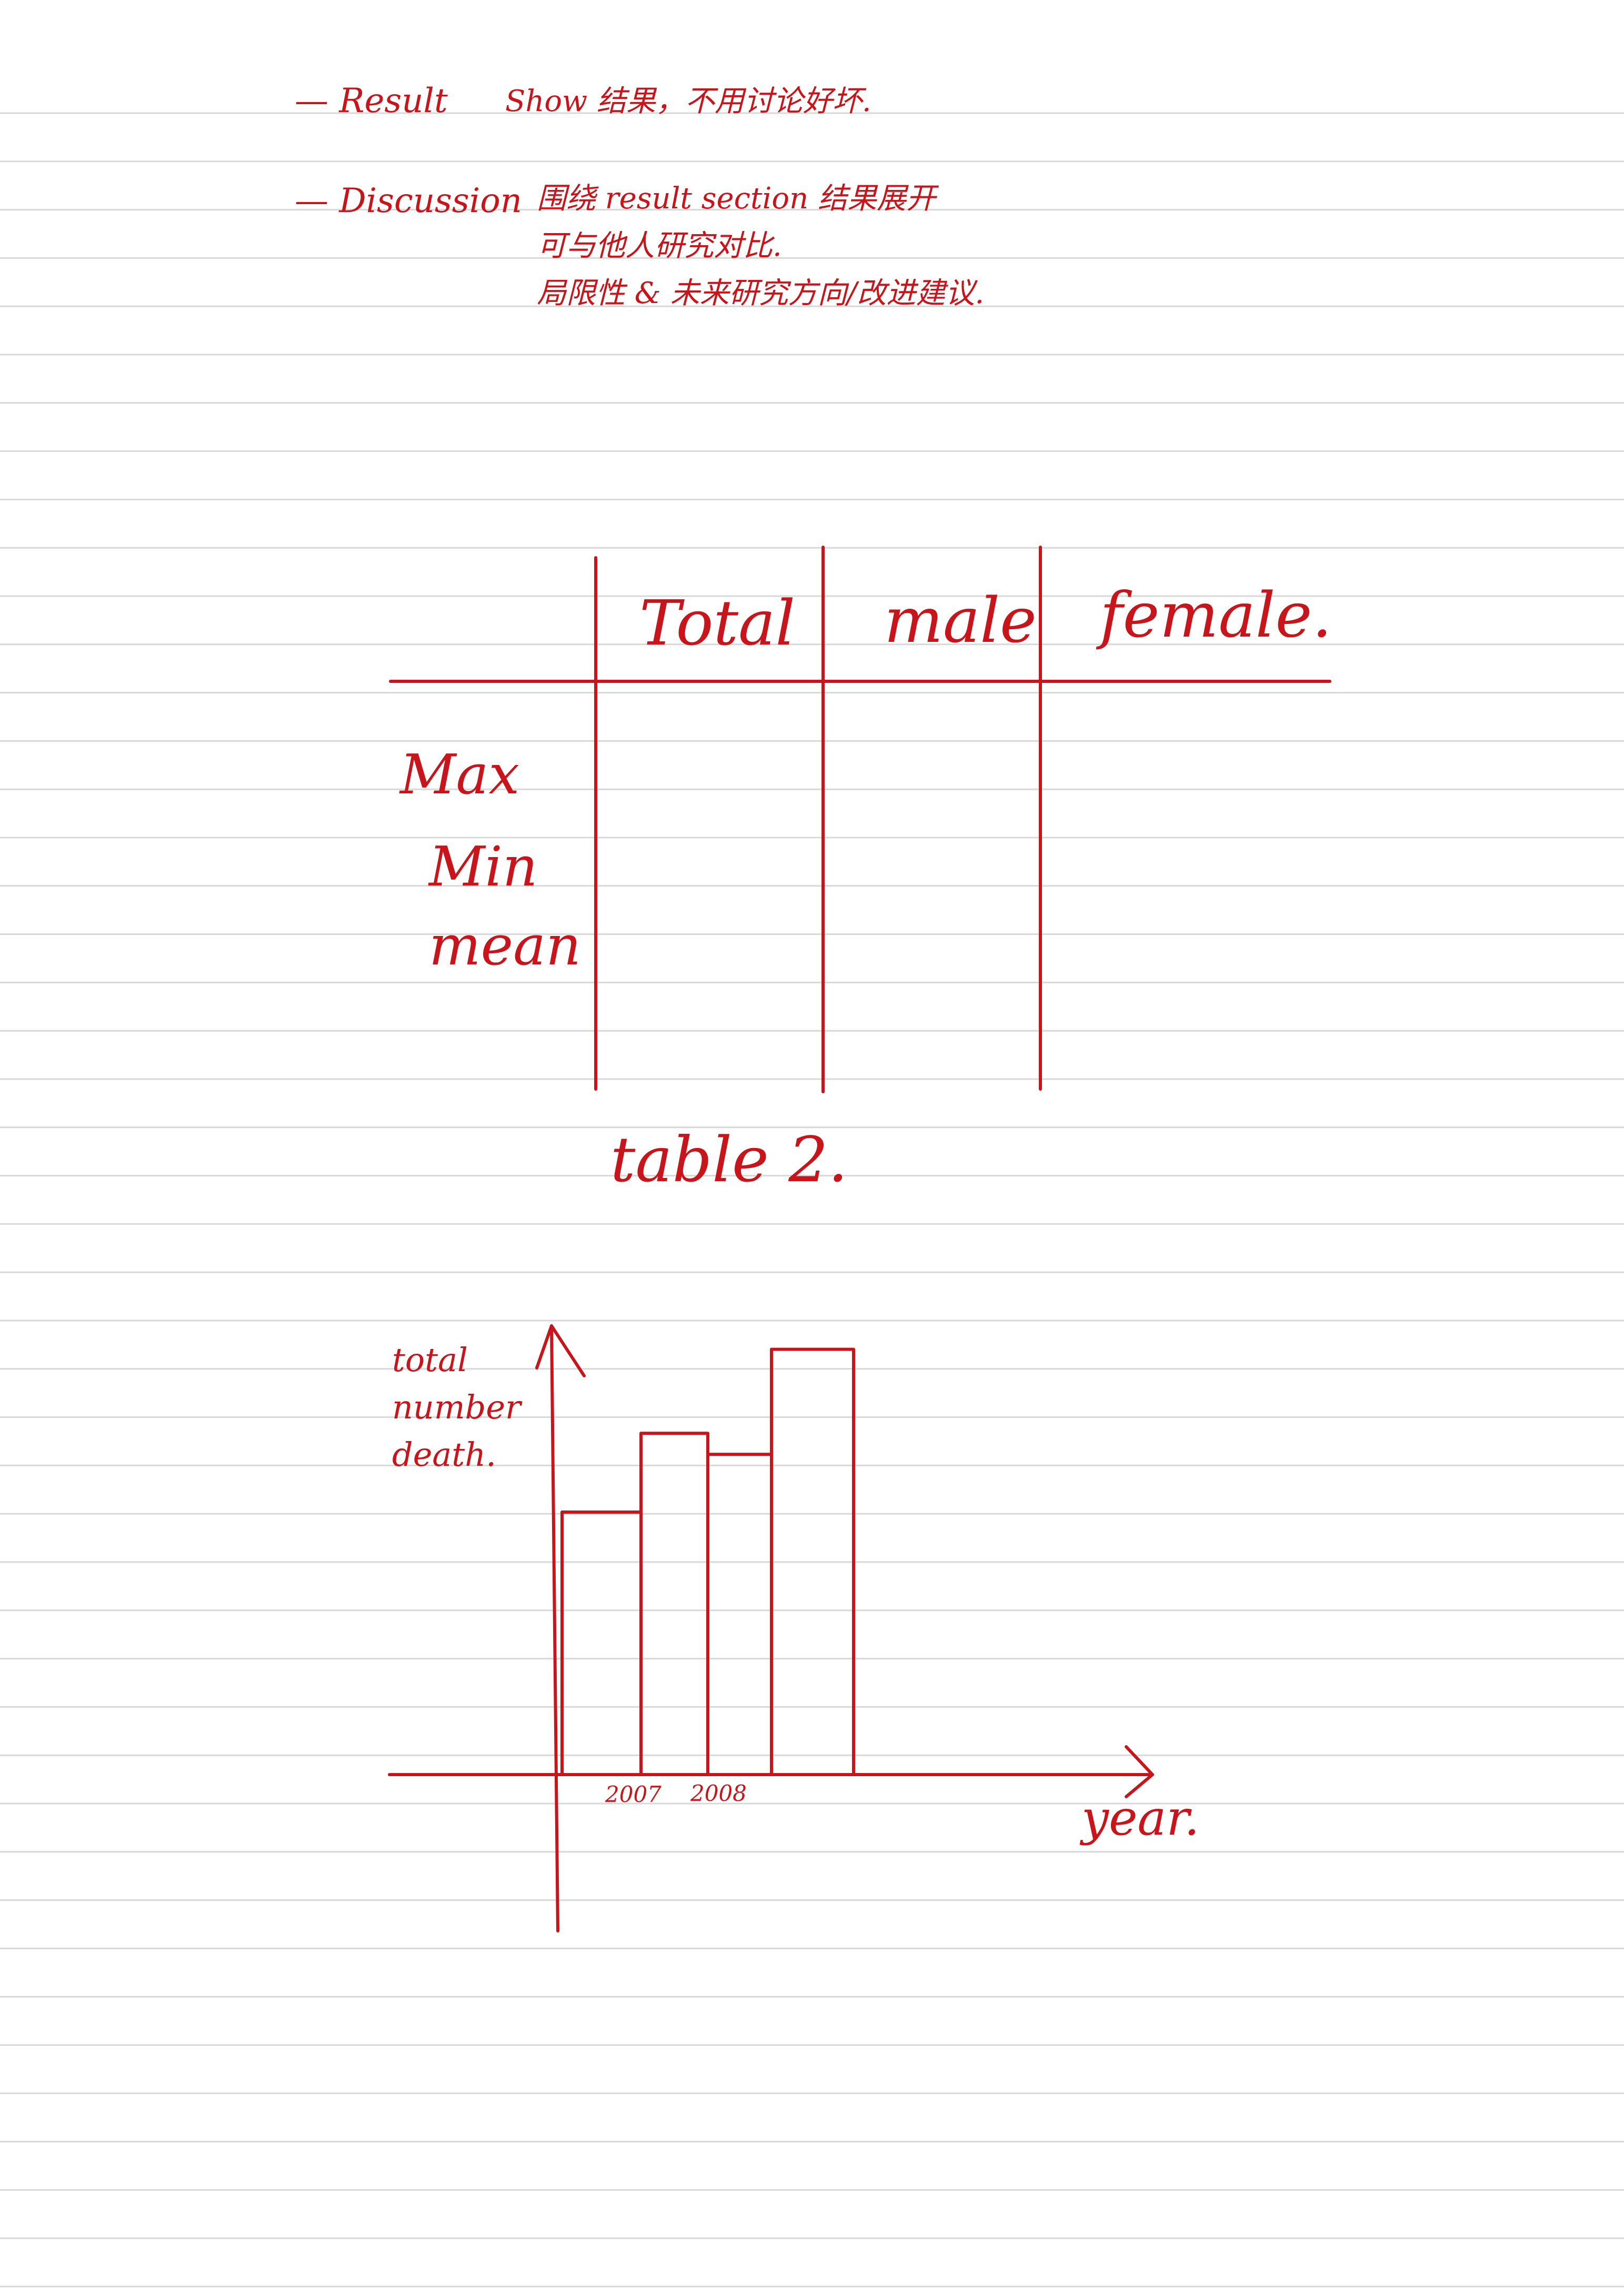 Image resolution: width=1624 pixels, height=2296 pixels. Describe the element at coordinates (409, 201) in the screenshot. I see `discussion-label: — Discussion` at that location.